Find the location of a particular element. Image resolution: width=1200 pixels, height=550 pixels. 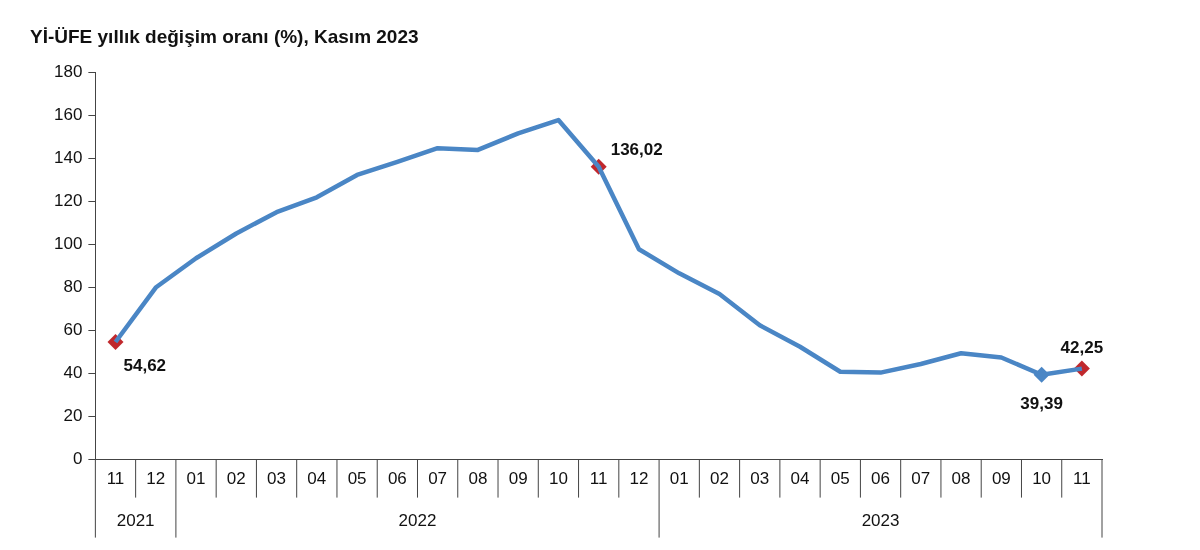

y-tick-label: 0 is located at coordinates (77, 459).